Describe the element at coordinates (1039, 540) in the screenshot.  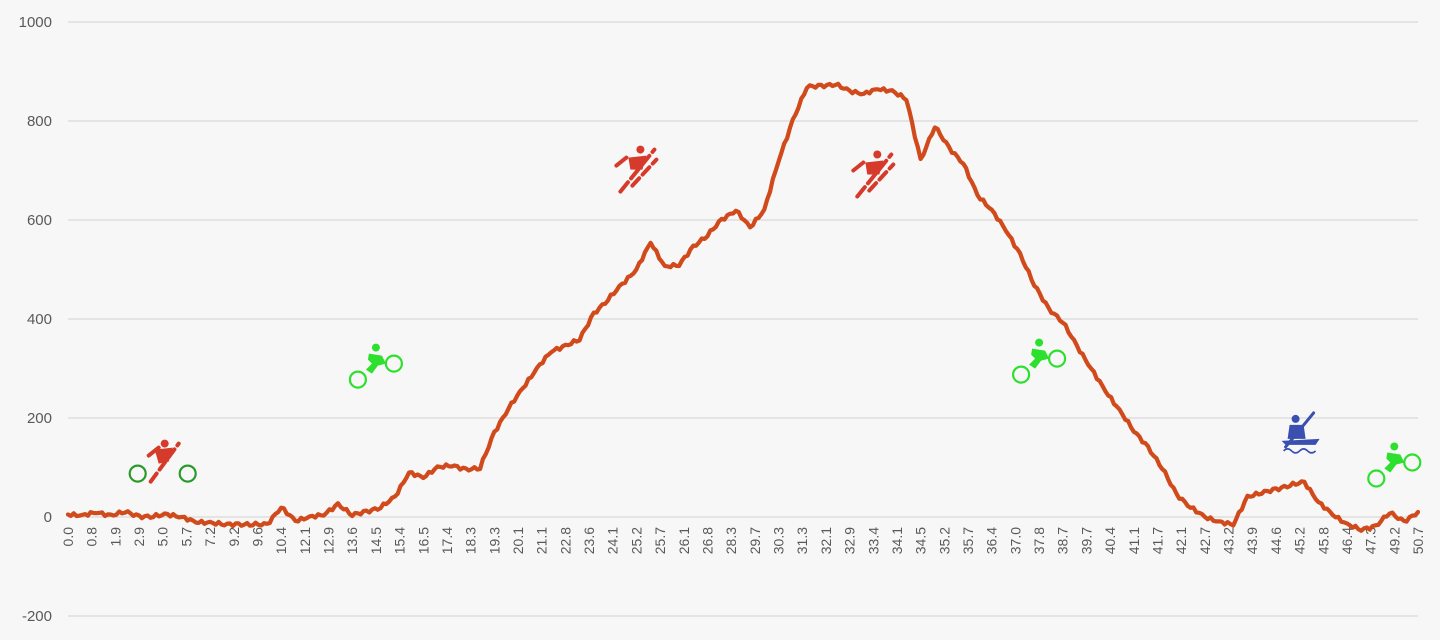
I see `x-tick-label: 37.8` at that location.